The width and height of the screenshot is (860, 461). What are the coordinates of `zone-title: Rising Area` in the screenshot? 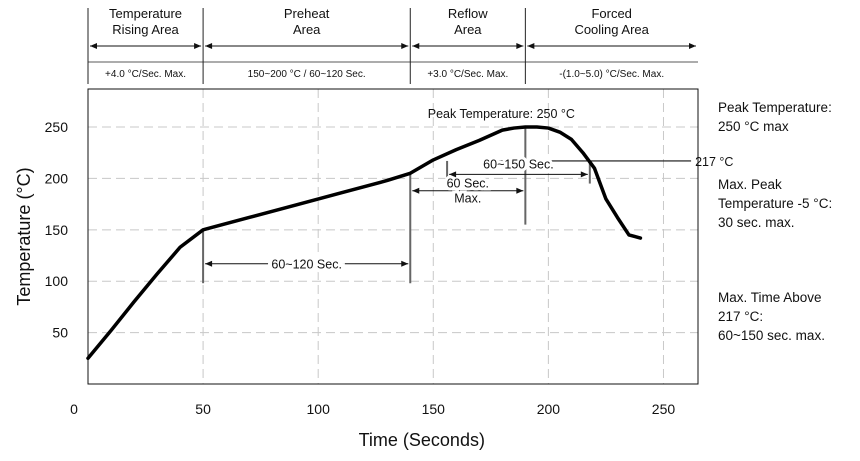 It's located at (145, 29).